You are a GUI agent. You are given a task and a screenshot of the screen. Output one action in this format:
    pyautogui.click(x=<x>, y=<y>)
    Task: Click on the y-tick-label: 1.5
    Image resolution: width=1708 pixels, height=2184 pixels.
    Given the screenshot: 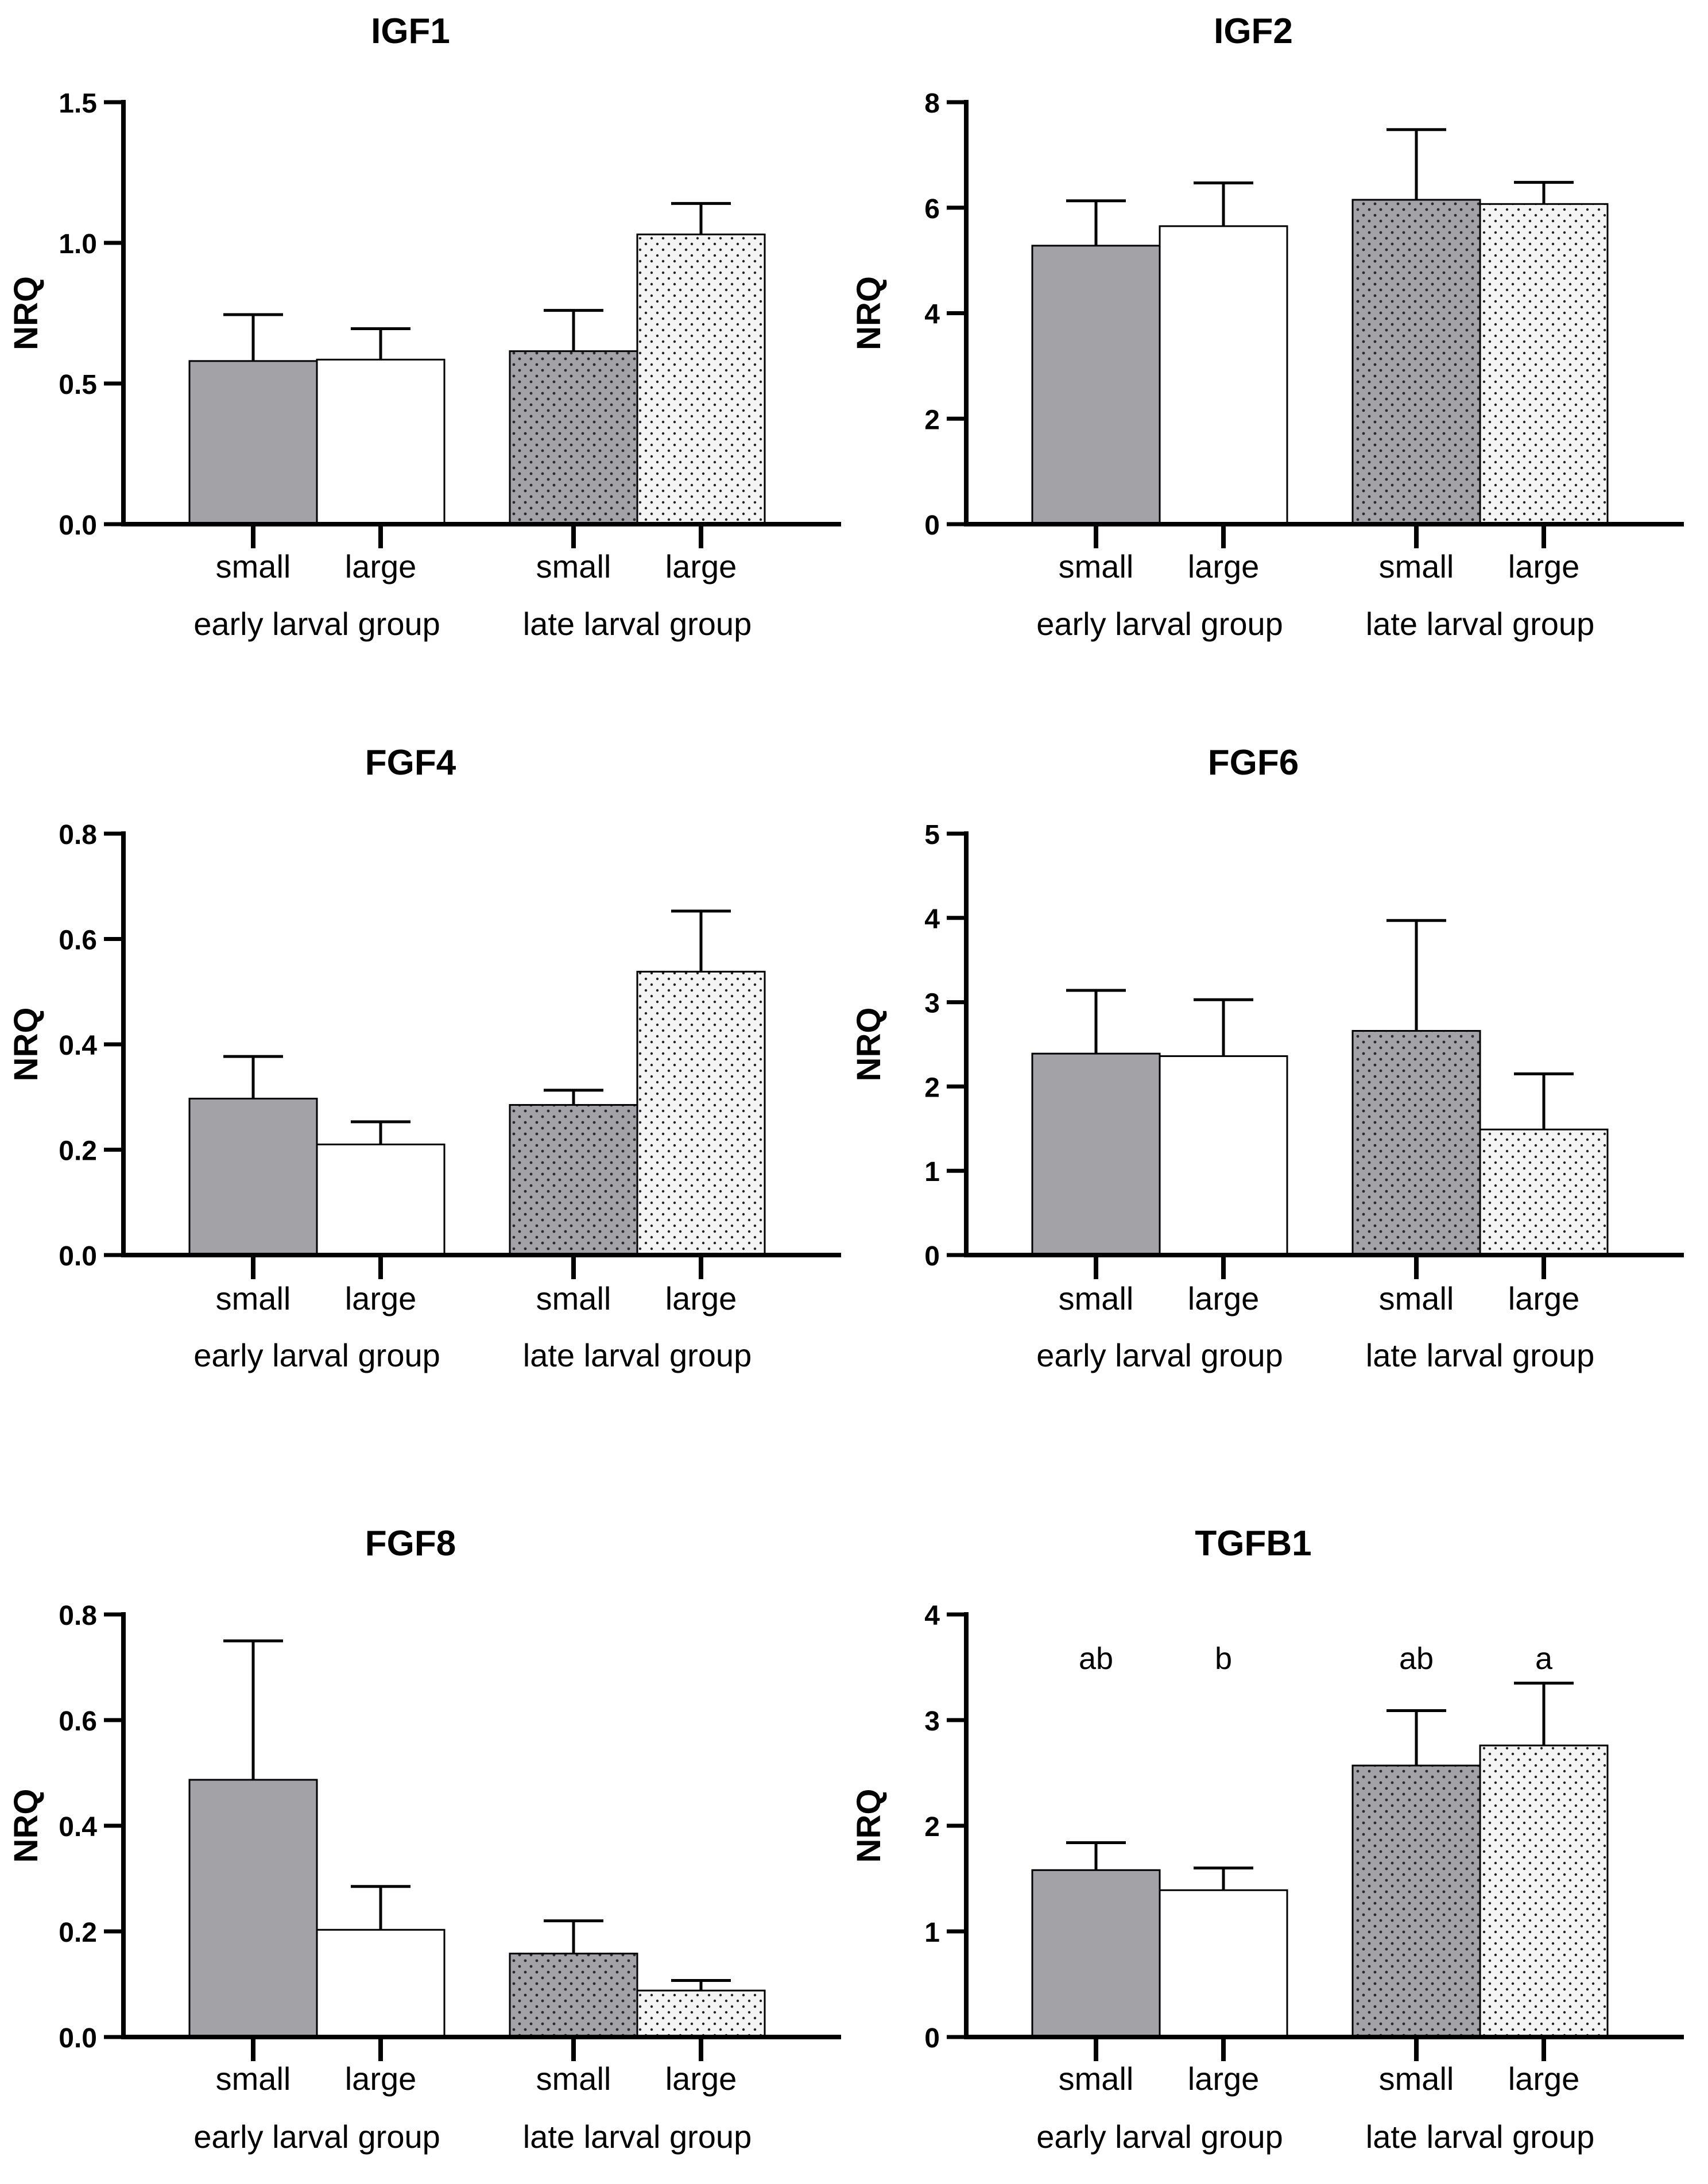 What is the action you would take?
    pyautogui.click(x=78, y=103)
    